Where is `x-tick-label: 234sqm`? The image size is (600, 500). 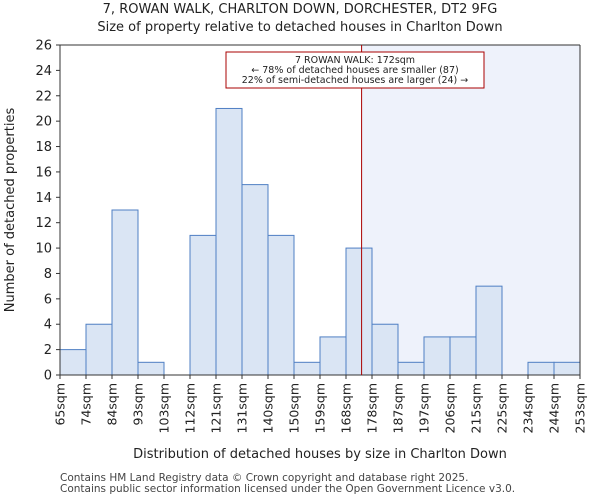
x-tick-label: 234sqm is located at coordinates (528, 408).